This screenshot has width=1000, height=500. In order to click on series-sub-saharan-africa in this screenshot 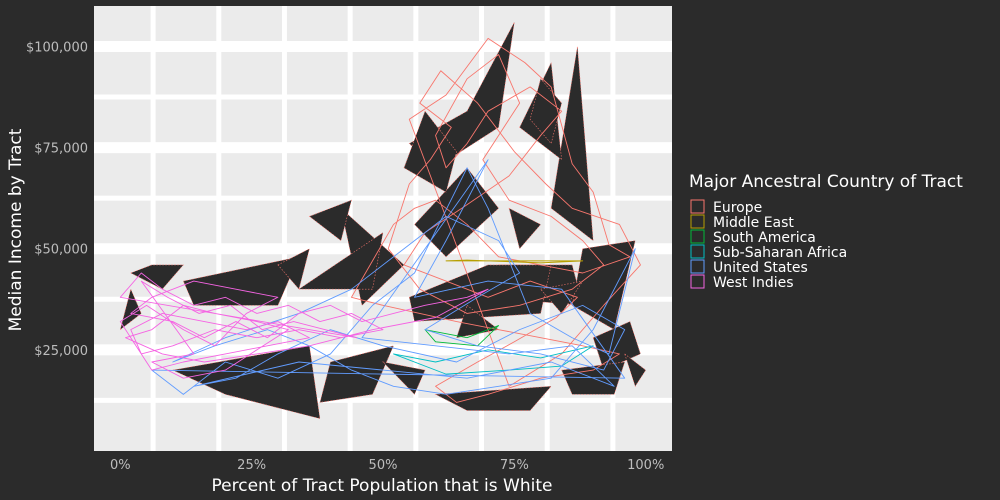, I will do `click(493, 360)`.